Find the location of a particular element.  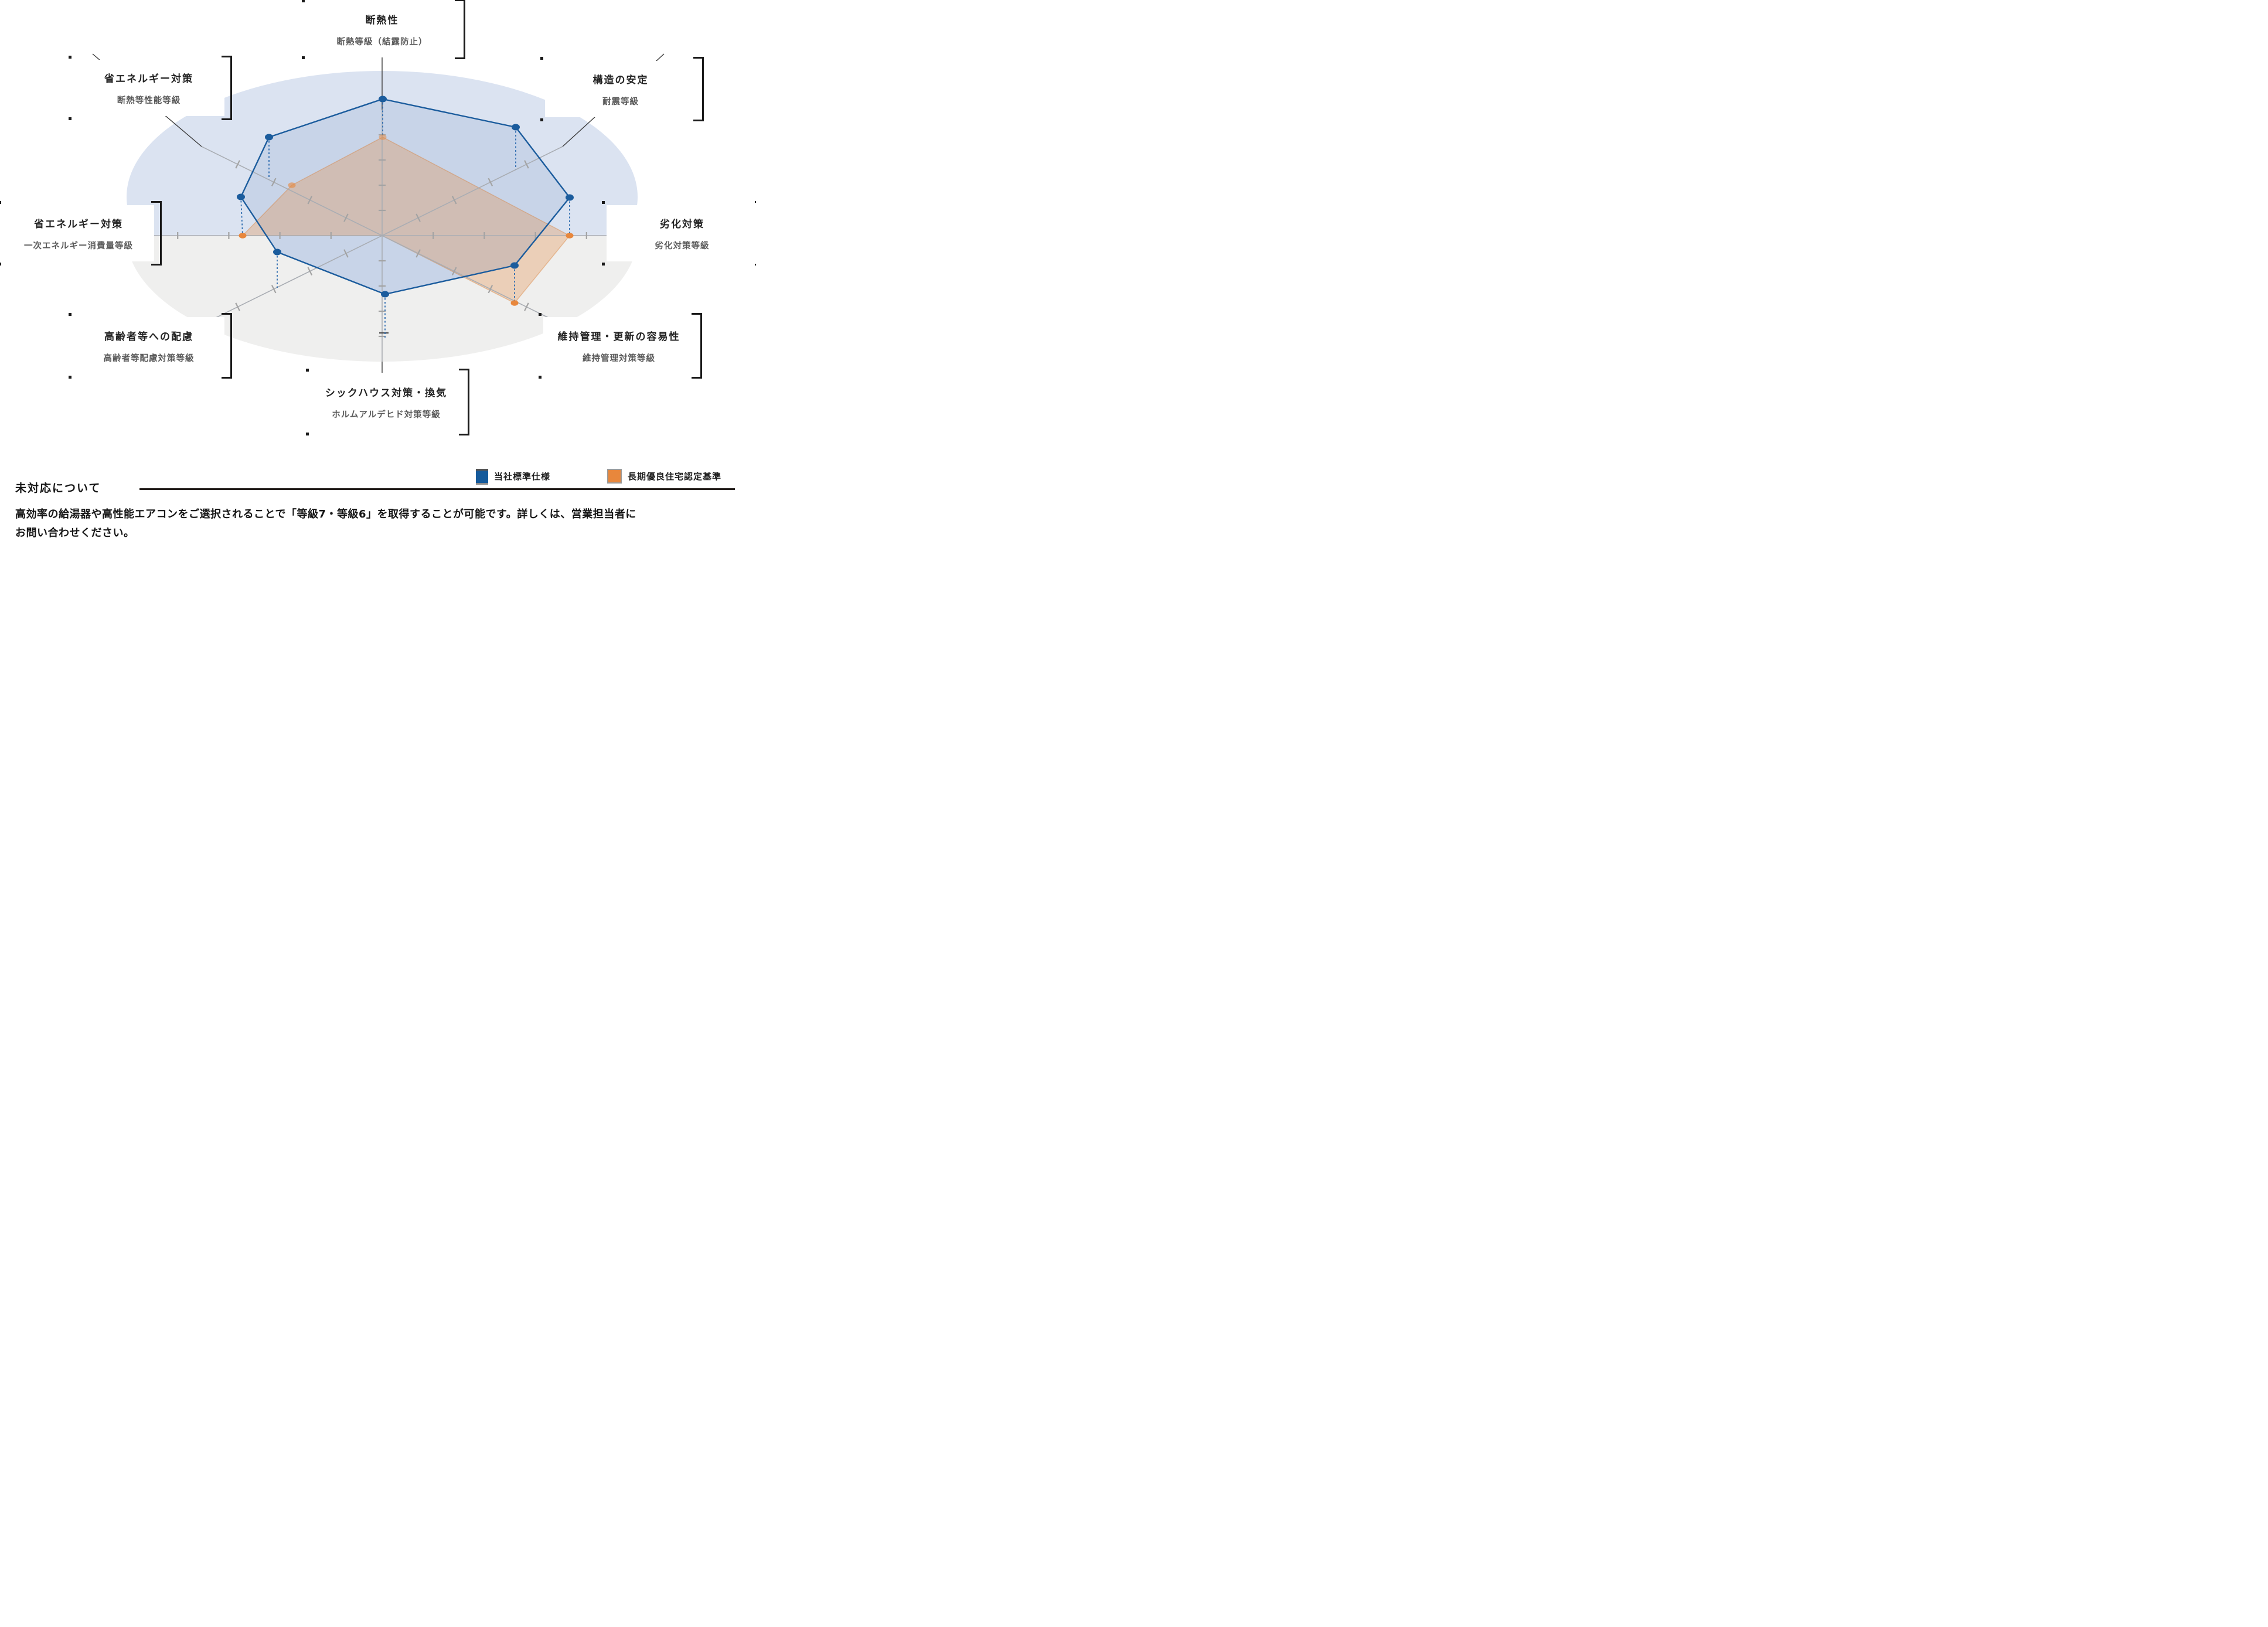

axis-title: 劣化対策 is located at coordinates (682, 224).